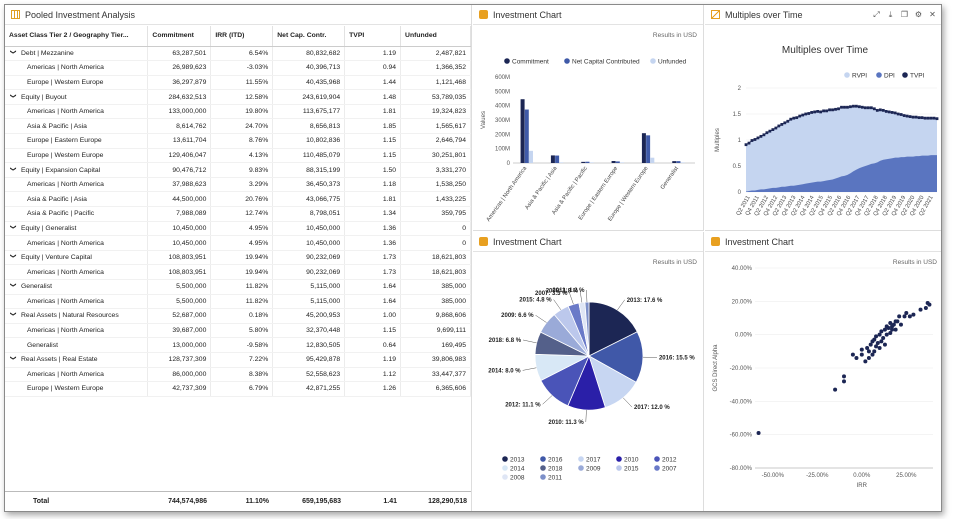 The width and height of the screenshot is (956, 519). I want to click on pie-legend-item: 2009, so click(589, 468).